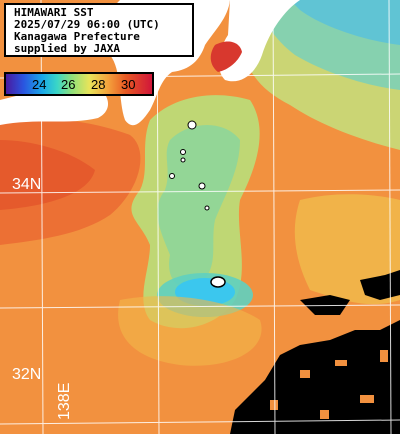 The width and height of the screenshot is (400, 434). I want to click on lat-label-32n: 32N, so click(27, 374).